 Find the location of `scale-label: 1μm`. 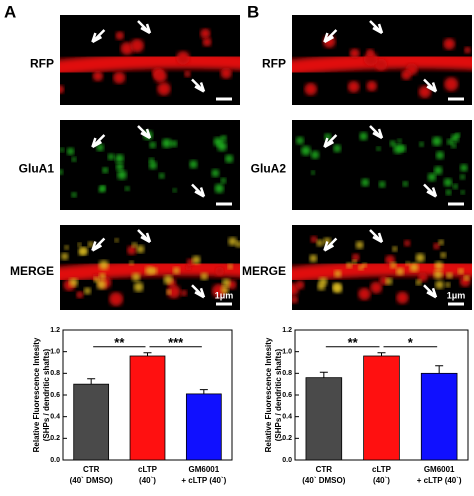

scale-label: 1μm is located at coordinates (224, 295).